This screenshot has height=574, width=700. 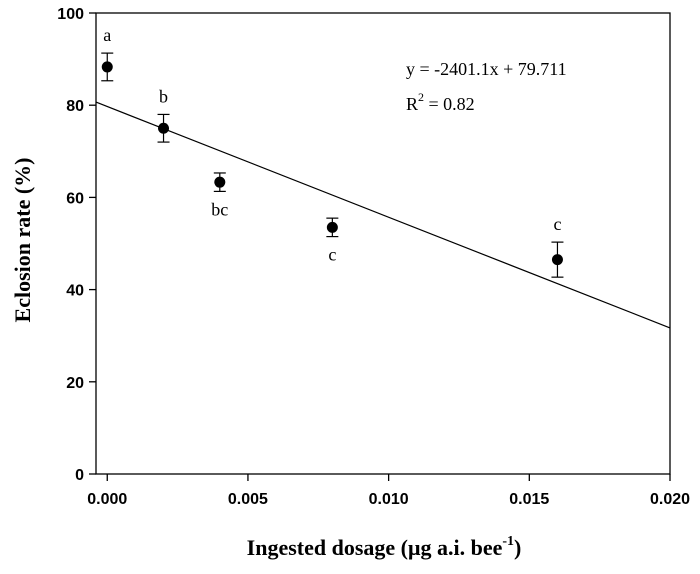 I want to click on y-tick-label: 100, so click(x=70, y=14).